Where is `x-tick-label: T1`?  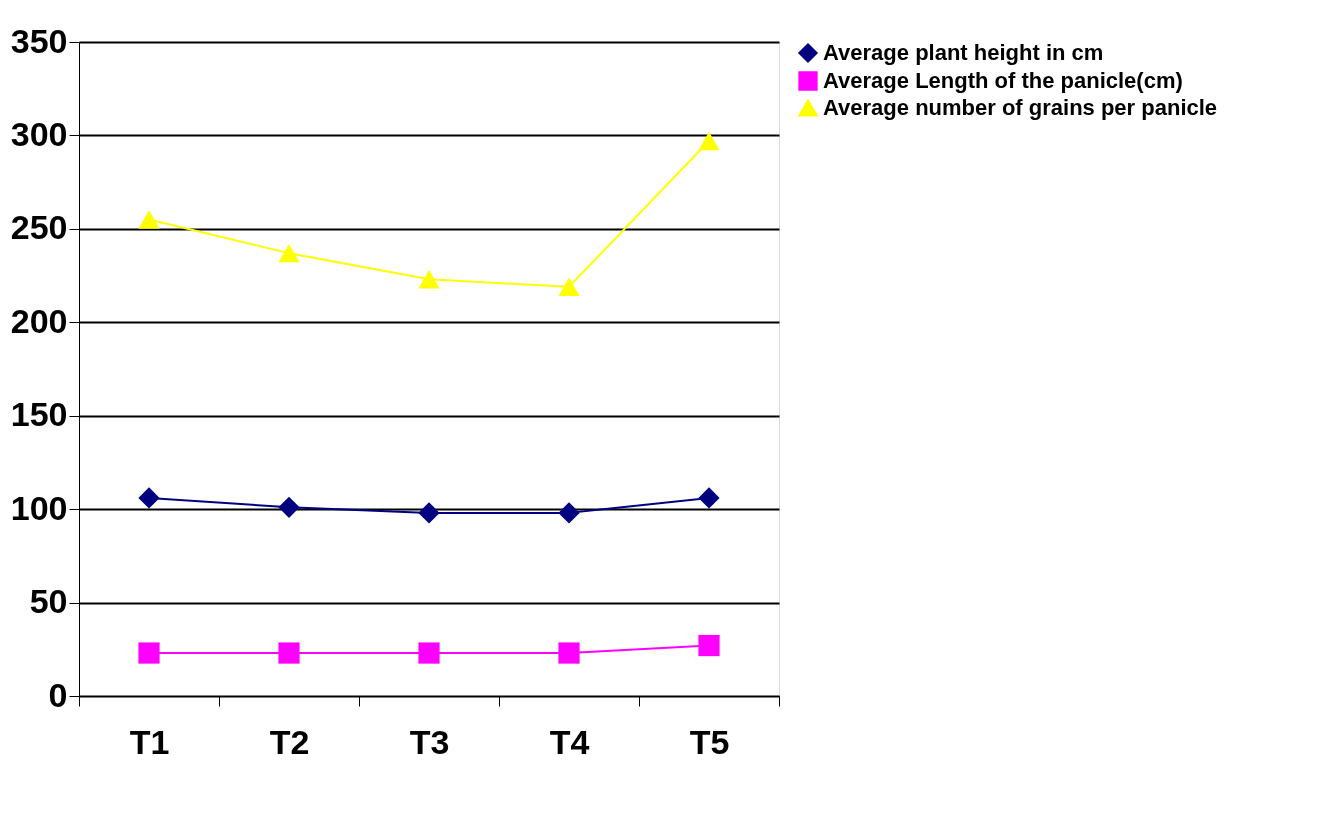
x-tick-label: T1 is located at coordinates (149, 741).